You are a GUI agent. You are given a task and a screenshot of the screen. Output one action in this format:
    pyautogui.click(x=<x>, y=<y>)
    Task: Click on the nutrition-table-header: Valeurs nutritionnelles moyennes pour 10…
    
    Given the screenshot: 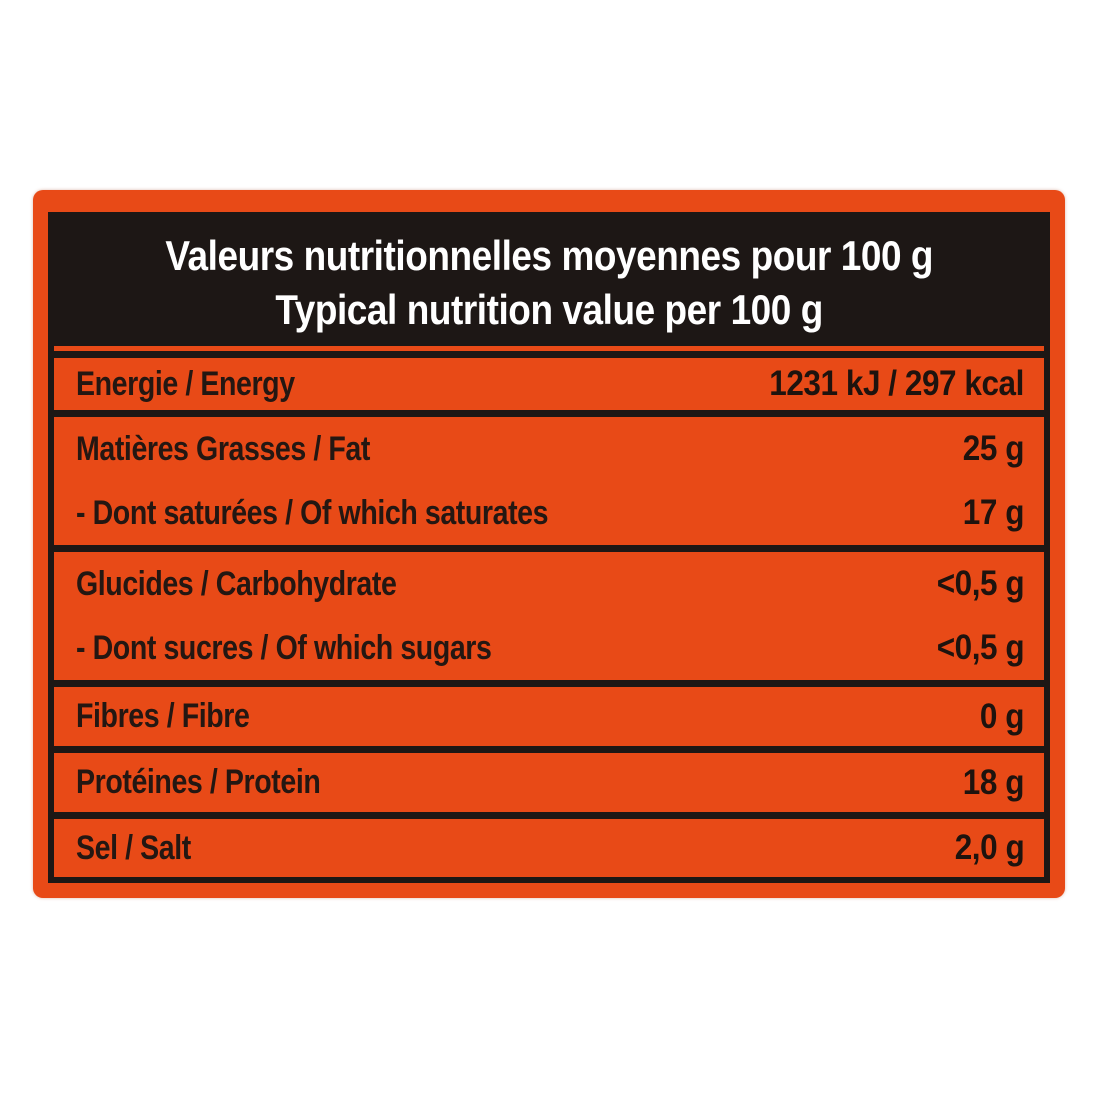 What is the action you would take?
    pyautogui.click(x=549, y=282)
    